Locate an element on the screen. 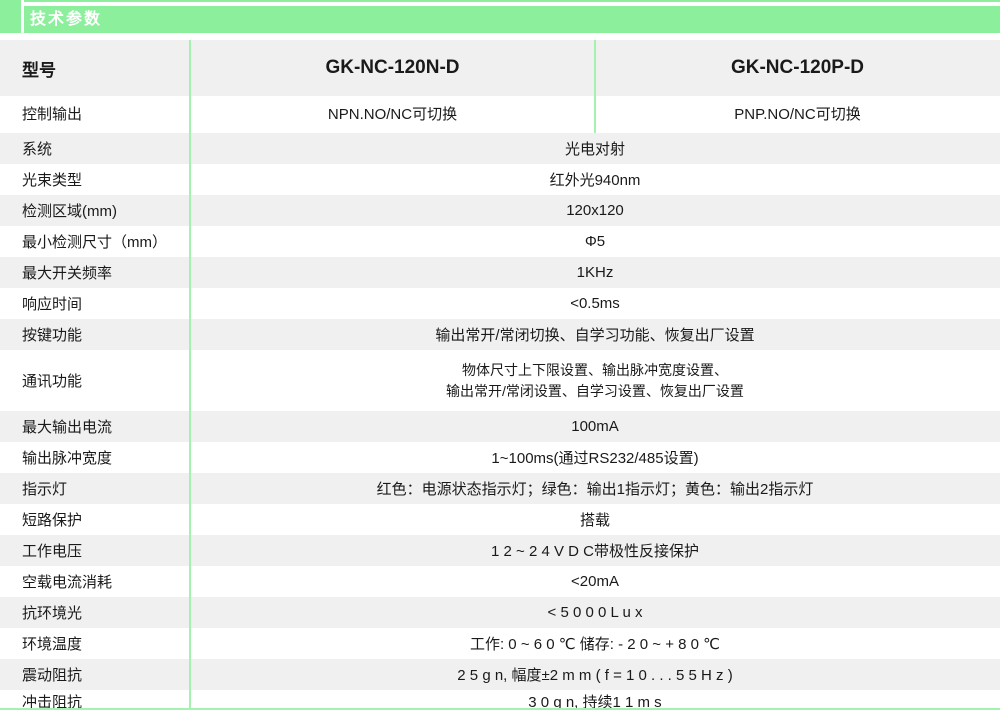  row-label: 空载电流消耗 is located at coordinates (67, 582).